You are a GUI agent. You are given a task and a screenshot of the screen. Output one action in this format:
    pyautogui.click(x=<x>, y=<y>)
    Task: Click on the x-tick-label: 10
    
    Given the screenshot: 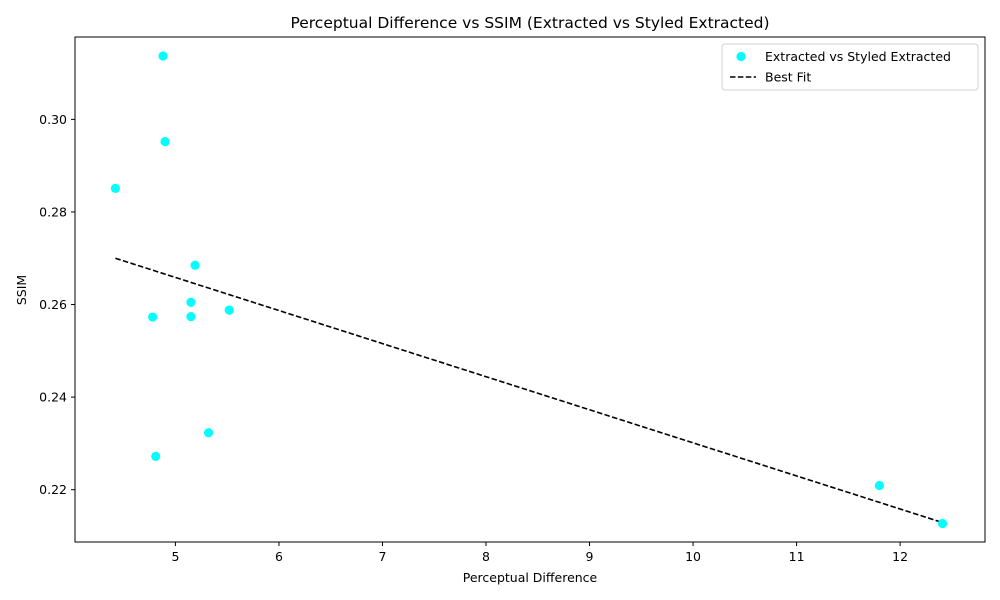 What is the action you would take?
    pyautogui.click(x=693, y=556)
    